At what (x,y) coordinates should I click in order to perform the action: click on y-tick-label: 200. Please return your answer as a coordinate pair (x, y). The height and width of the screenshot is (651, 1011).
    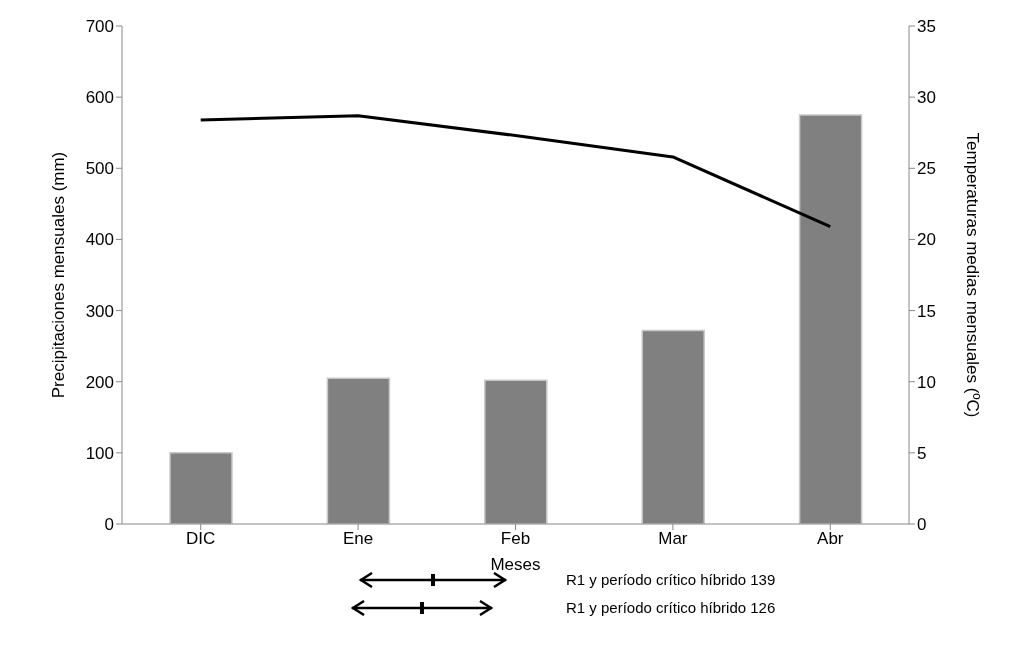
    Looking at the image, I should click on (99, 382).